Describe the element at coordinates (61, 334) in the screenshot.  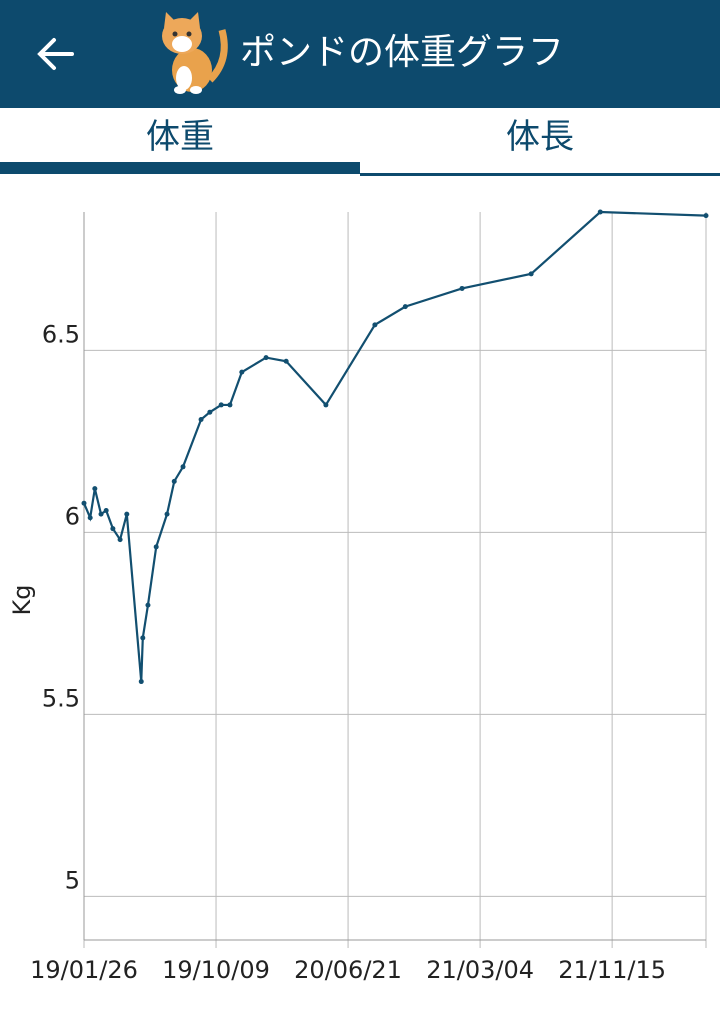
I see `y-tick-label: 6.5` at that location.